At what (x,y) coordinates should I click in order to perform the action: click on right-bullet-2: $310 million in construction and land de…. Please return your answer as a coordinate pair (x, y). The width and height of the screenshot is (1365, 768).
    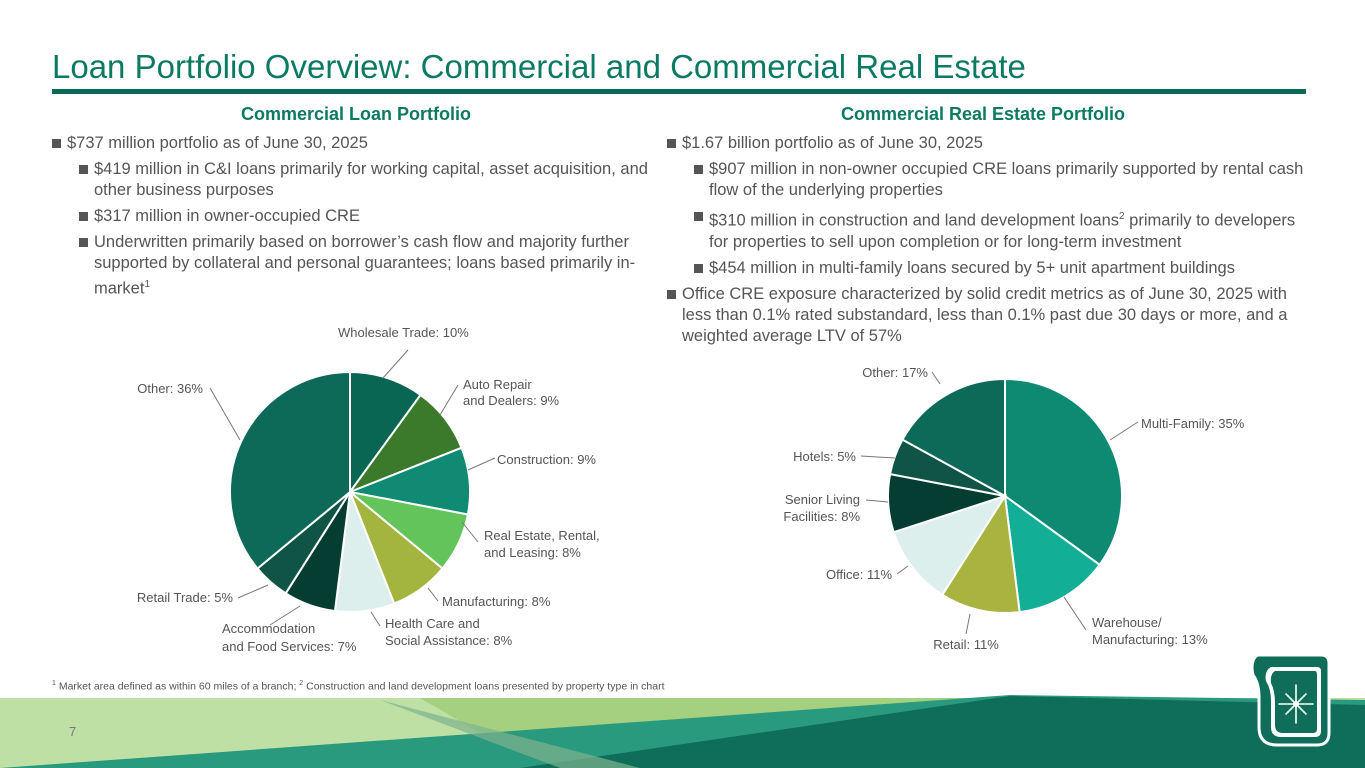
    Looking at the image, I should click on (987, 229).